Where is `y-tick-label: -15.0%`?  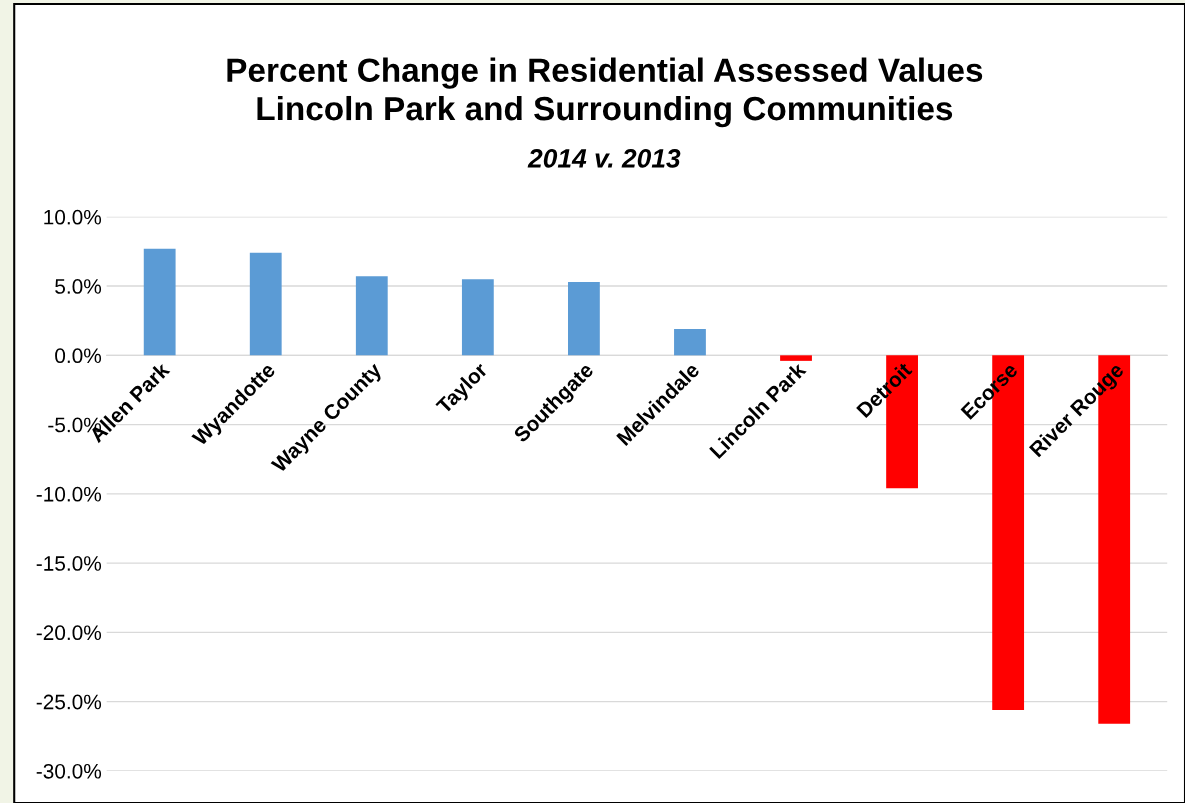
y-tick-label: -15.0% is located at coordinates (69, 563).